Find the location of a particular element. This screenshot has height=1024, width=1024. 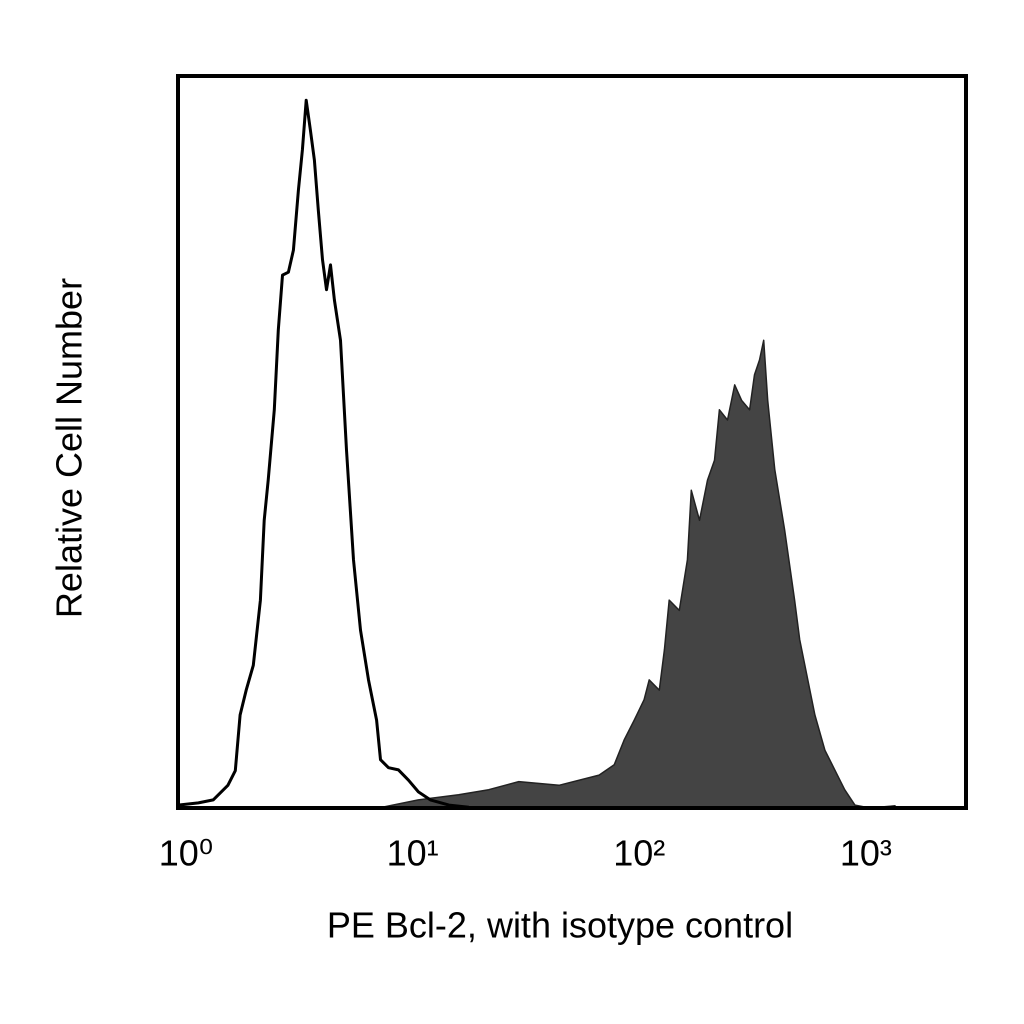

x-tick-label: 10² is located at coordinates (639, 853).